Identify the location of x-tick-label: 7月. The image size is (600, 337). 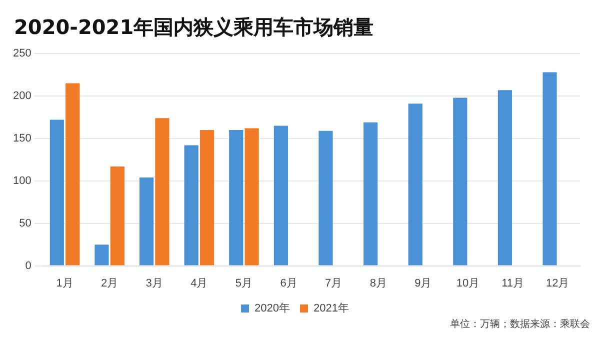
(333, 283).